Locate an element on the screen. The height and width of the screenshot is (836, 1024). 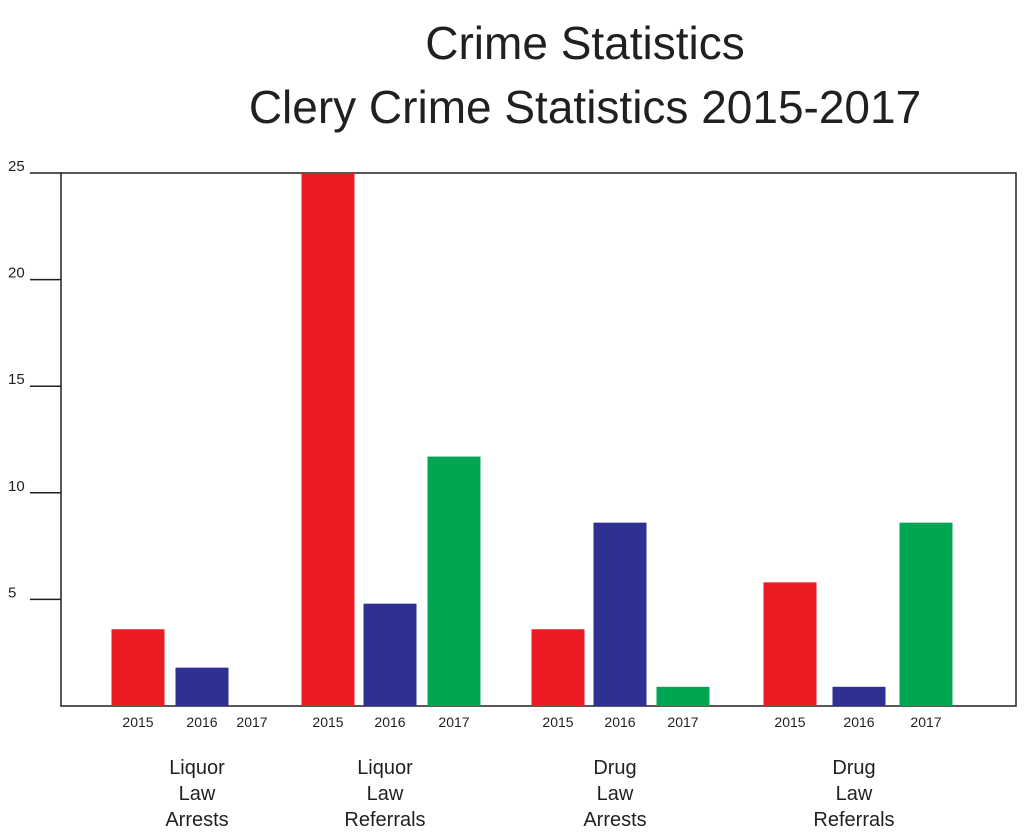
y-tick-label: 10 is located at coordinates (16, 486).